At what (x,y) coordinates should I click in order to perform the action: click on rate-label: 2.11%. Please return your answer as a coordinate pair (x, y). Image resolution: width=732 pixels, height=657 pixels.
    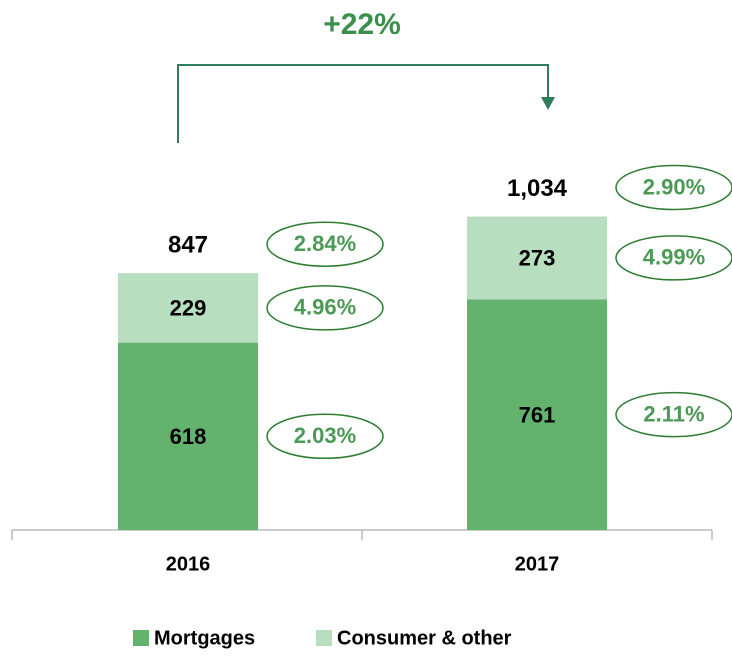
    Looking at the image, I should click on (673, 413).